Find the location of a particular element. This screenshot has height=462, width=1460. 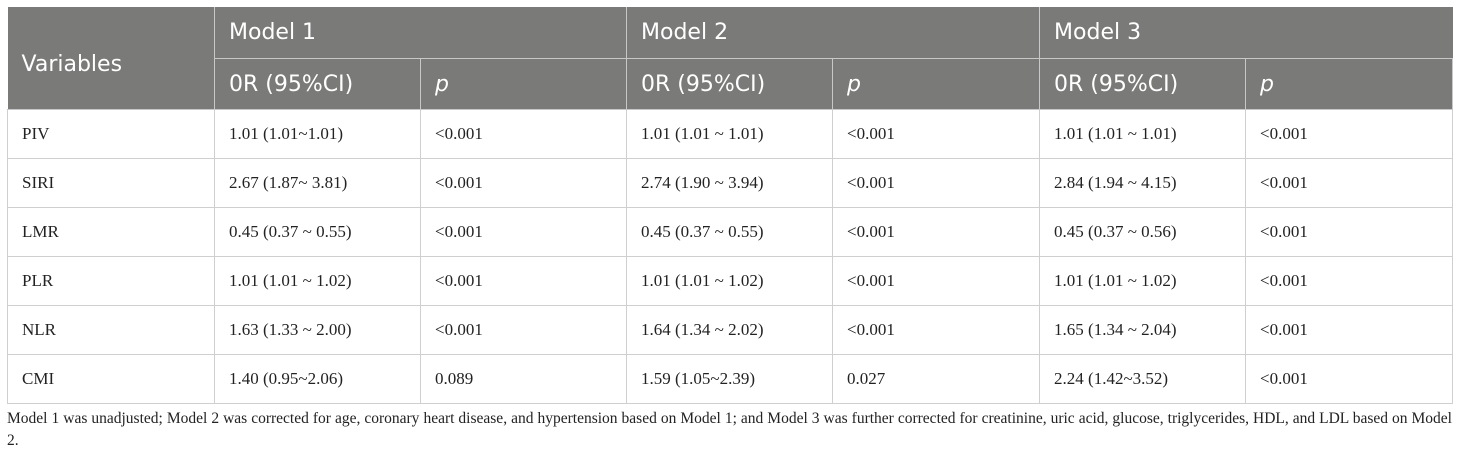

model-2-or-cell: 2.74 (1.90 ~ 3.94) is located at coordinates (730, 183).